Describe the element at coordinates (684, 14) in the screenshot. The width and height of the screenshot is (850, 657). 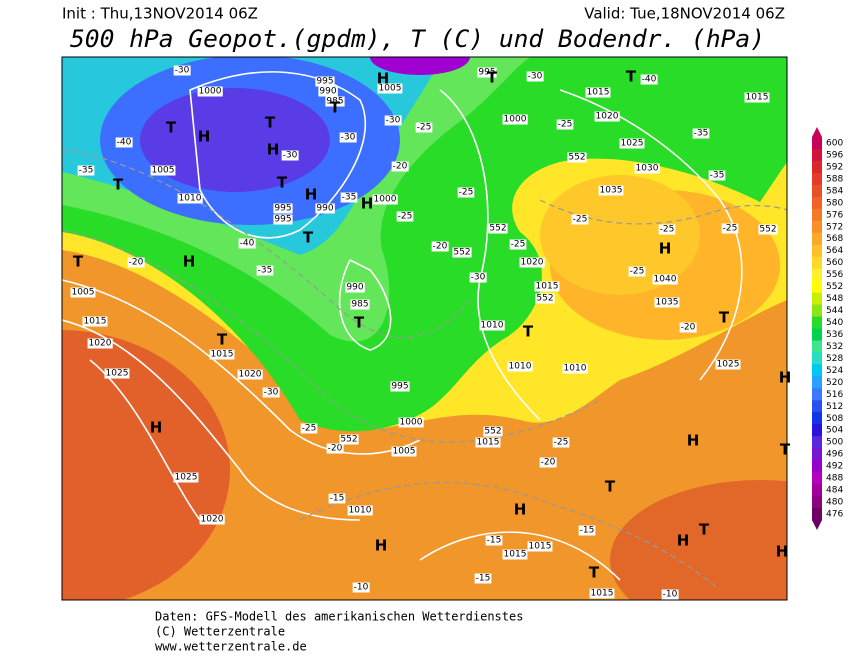
I see `valid-time: Valid: Tue,18NOV2014 06Z` at that location.